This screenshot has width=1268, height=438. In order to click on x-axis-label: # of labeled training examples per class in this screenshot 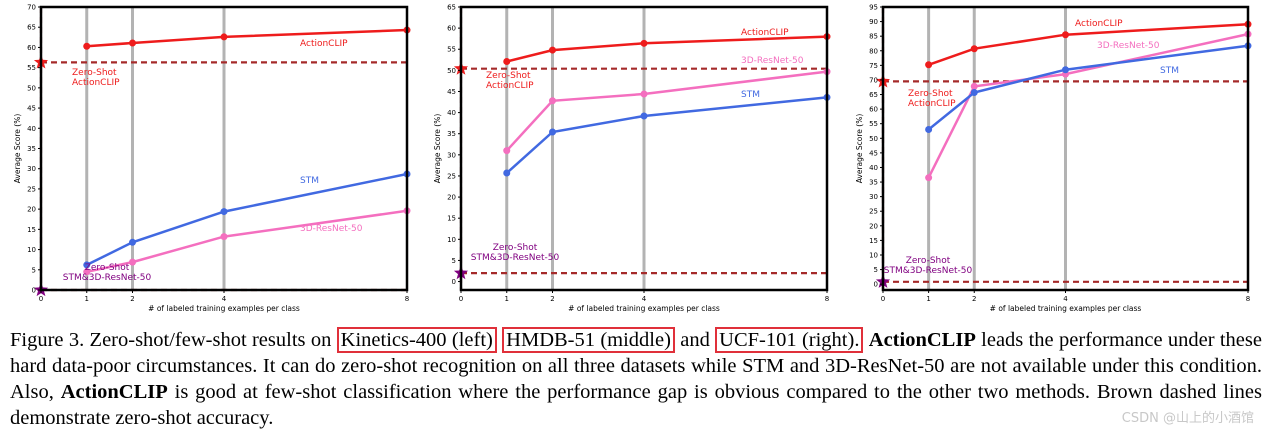, I will do `click(644, 308)`.